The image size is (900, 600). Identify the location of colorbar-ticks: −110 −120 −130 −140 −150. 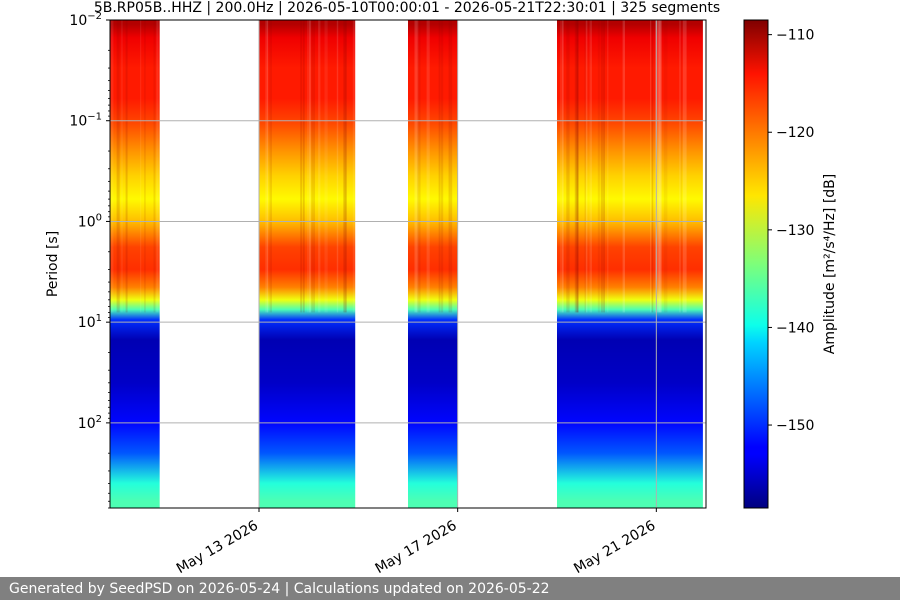
(791, 231).